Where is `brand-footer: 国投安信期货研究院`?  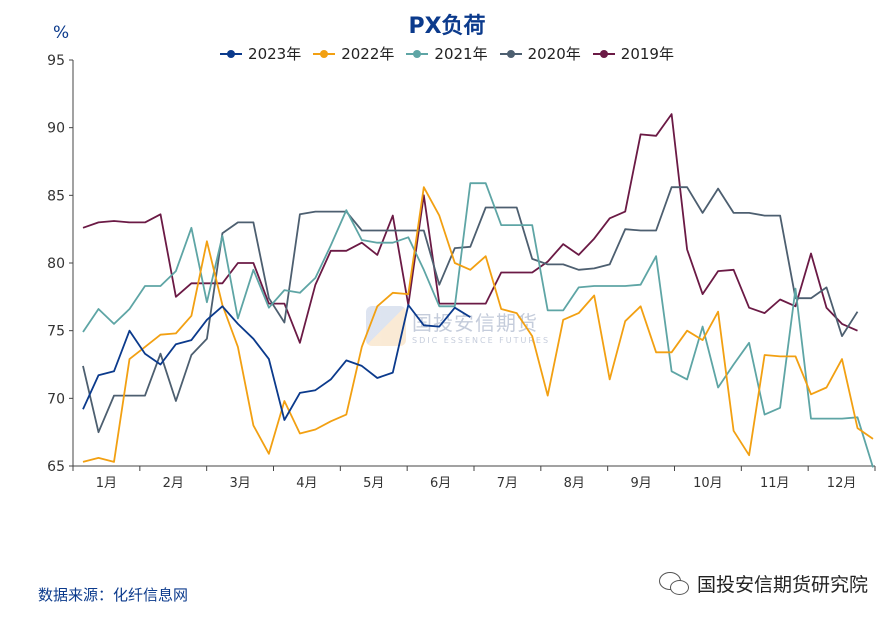
brand-footer: 国投安信期货研究院 is located at coordinates (763, 583).